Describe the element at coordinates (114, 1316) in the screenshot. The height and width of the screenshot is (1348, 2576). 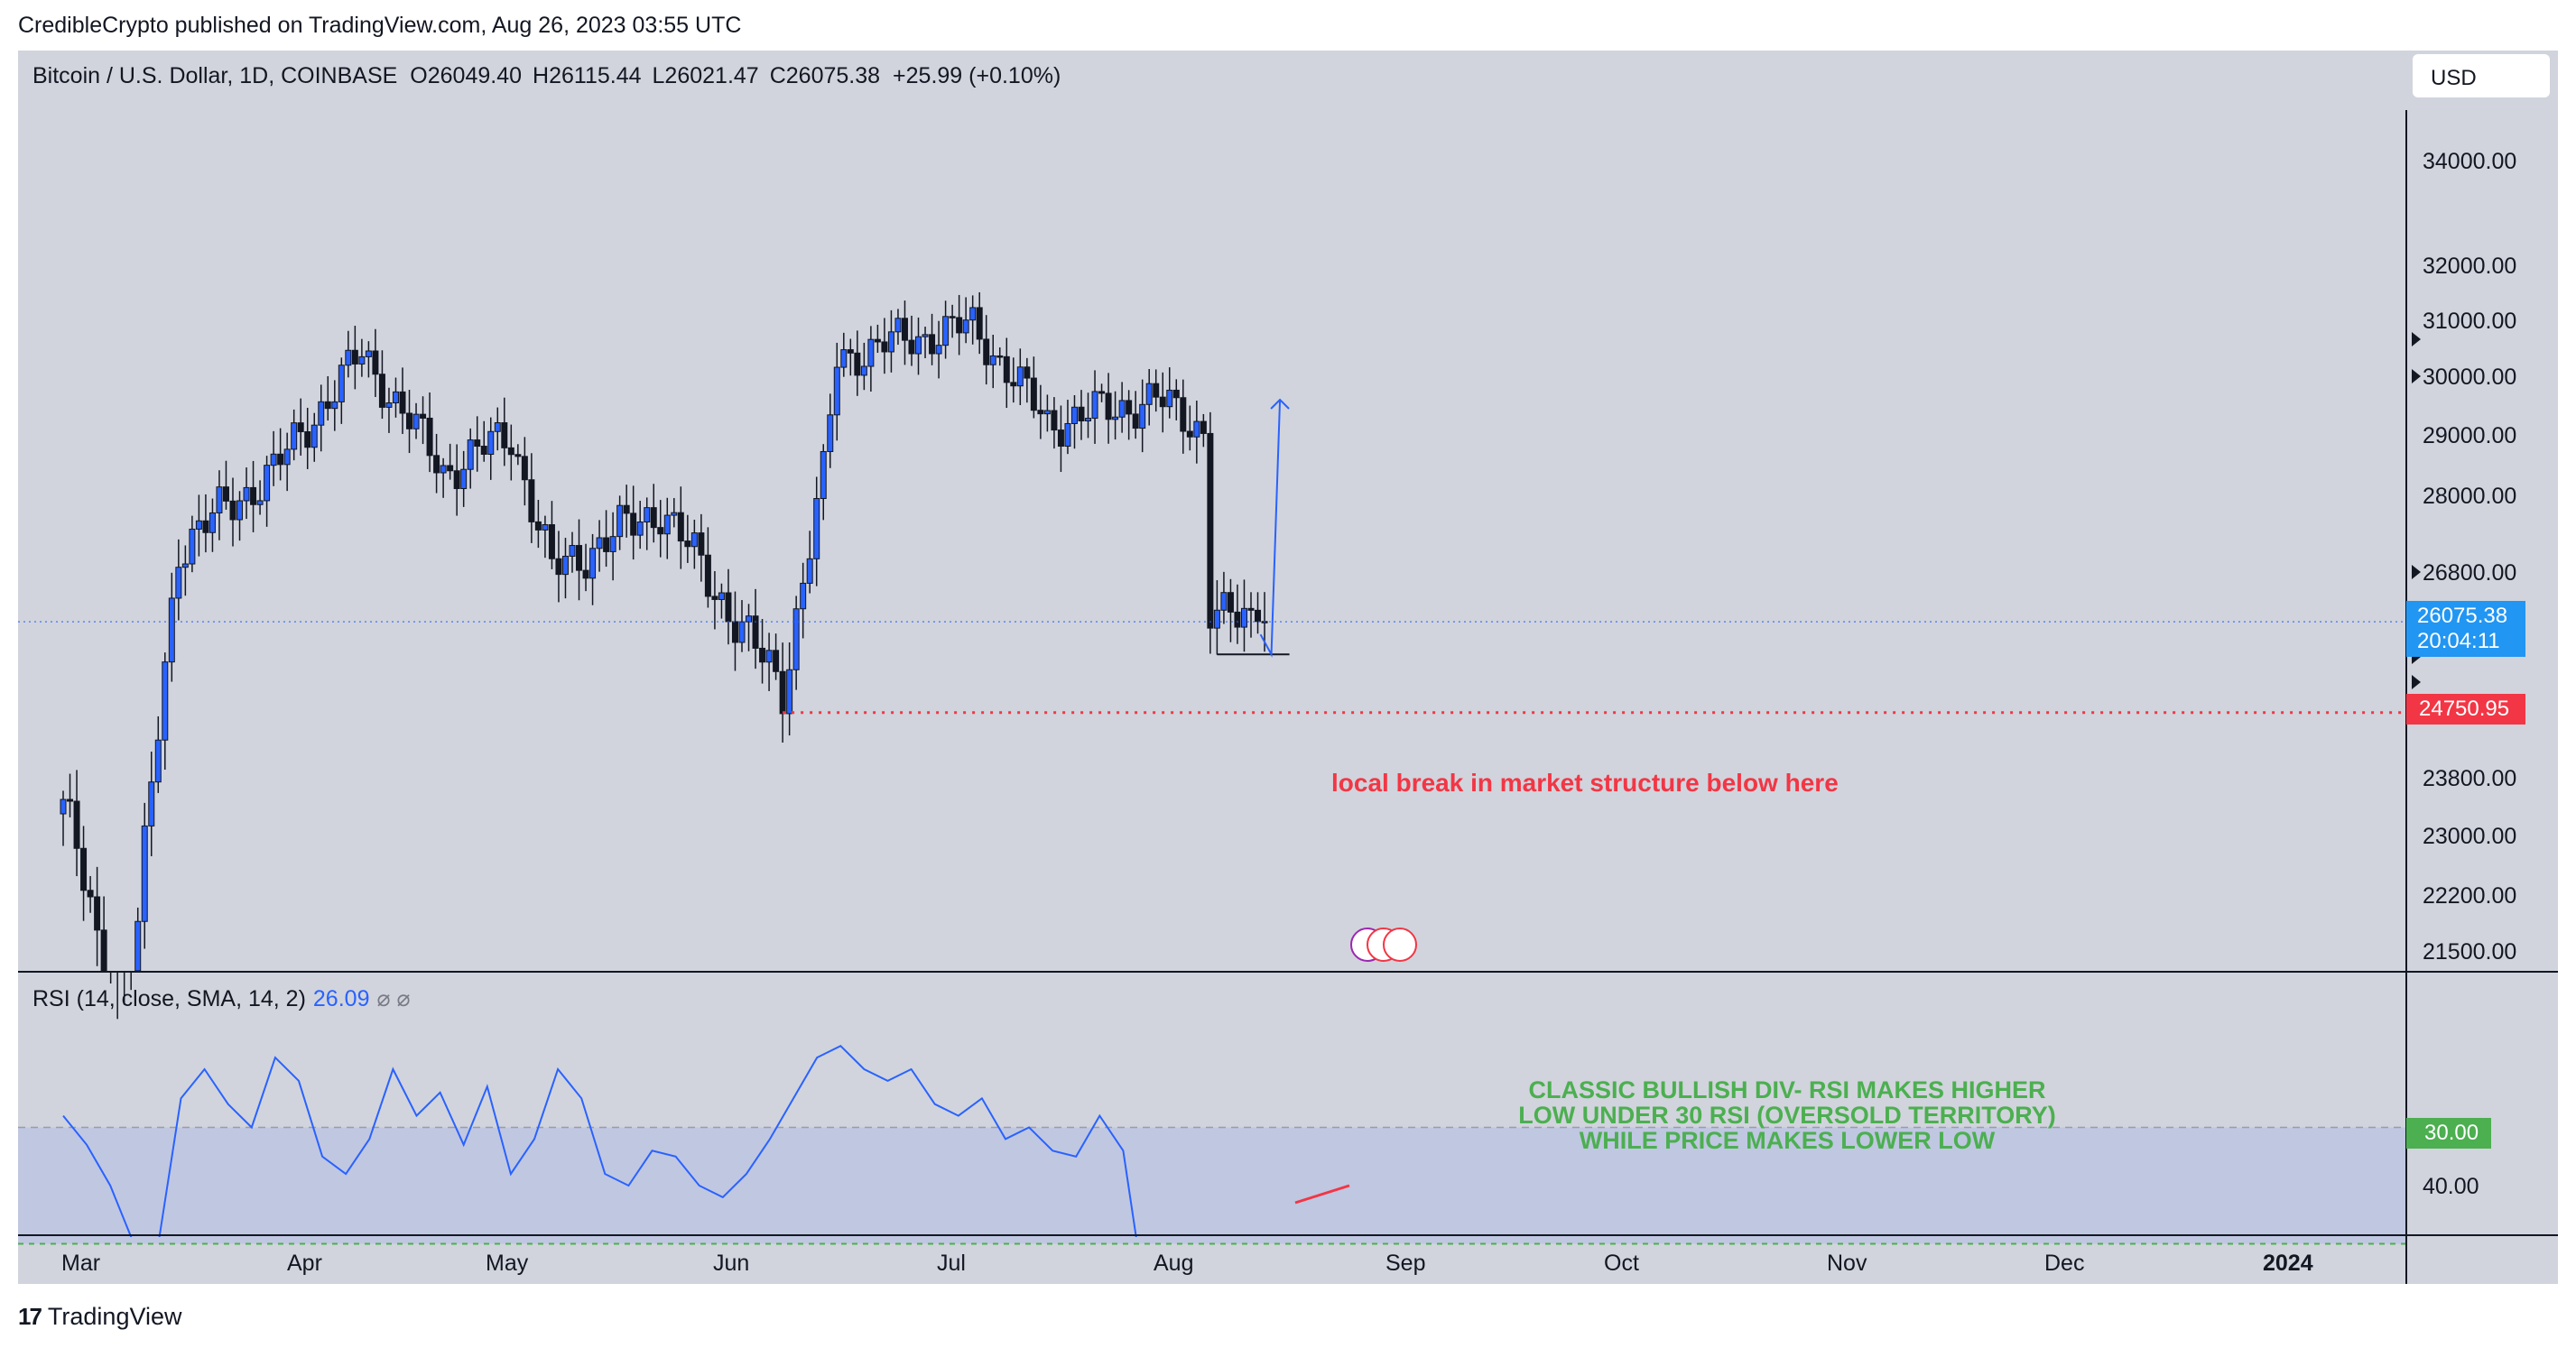
I see `footer-brand-name: TradingView` at that location.